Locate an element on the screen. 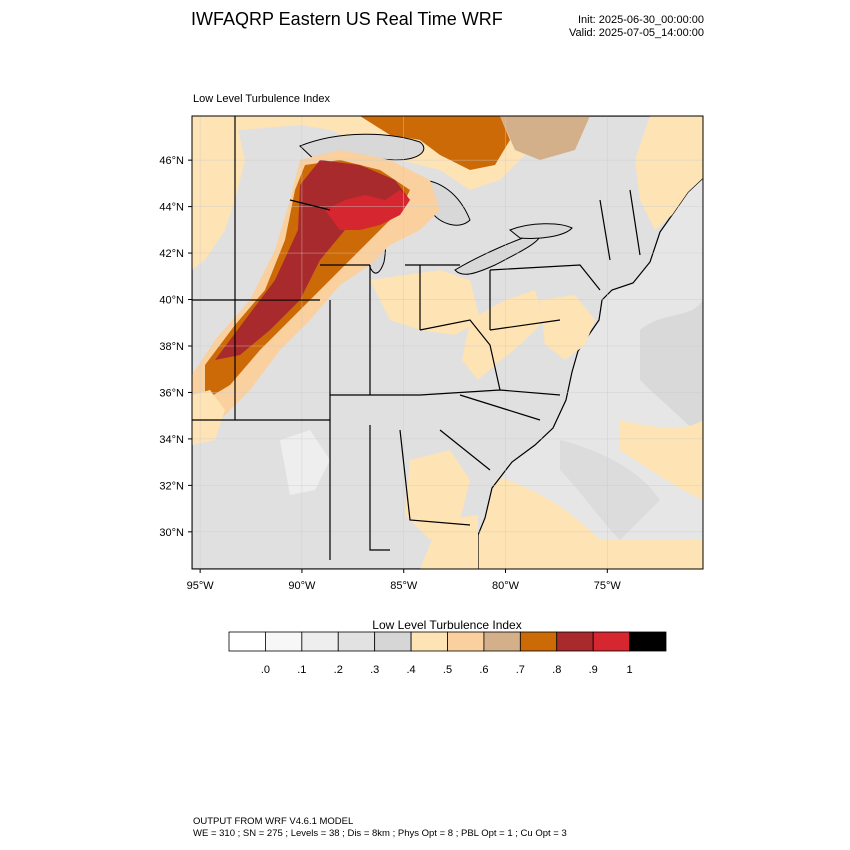 Image resolution: width=850 pixels, height=850 pixels. lat-tick-label: 38°N is located at coordinates (171, 347).